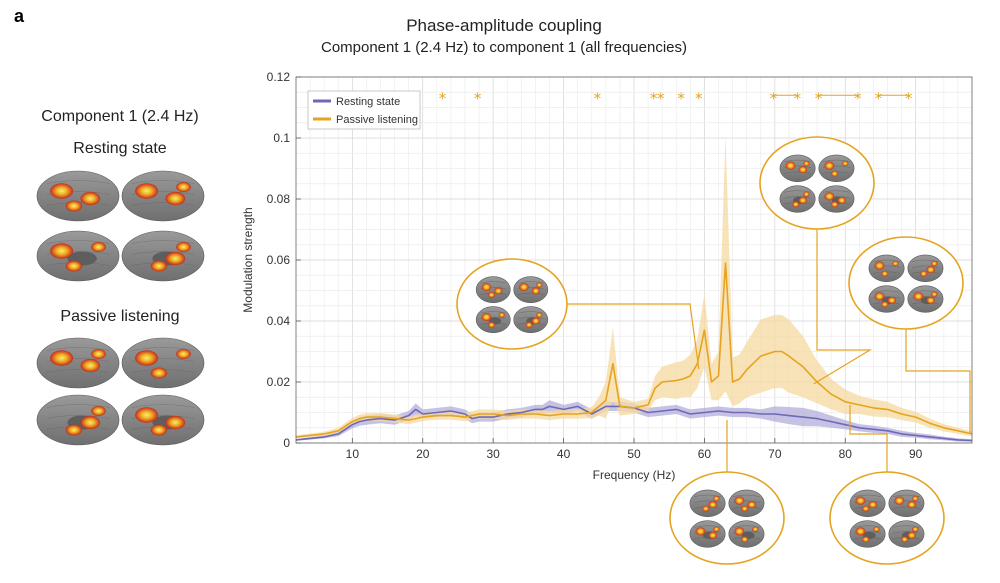 The height and width of the screenshot is (583, 1000). Describe the element at coordinates (634, 421) in the screenshot. I see `band-resting` at that location.